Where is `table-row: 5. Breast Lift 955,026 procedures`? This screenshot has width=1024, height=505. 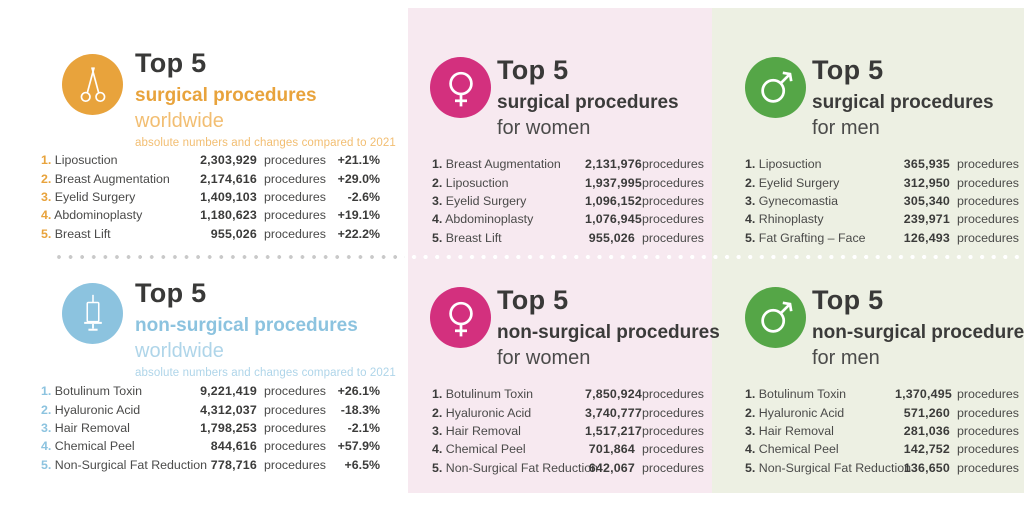 table-row: 5. Breast Lift 955,026 procedures is located at coordinates (568, 238).